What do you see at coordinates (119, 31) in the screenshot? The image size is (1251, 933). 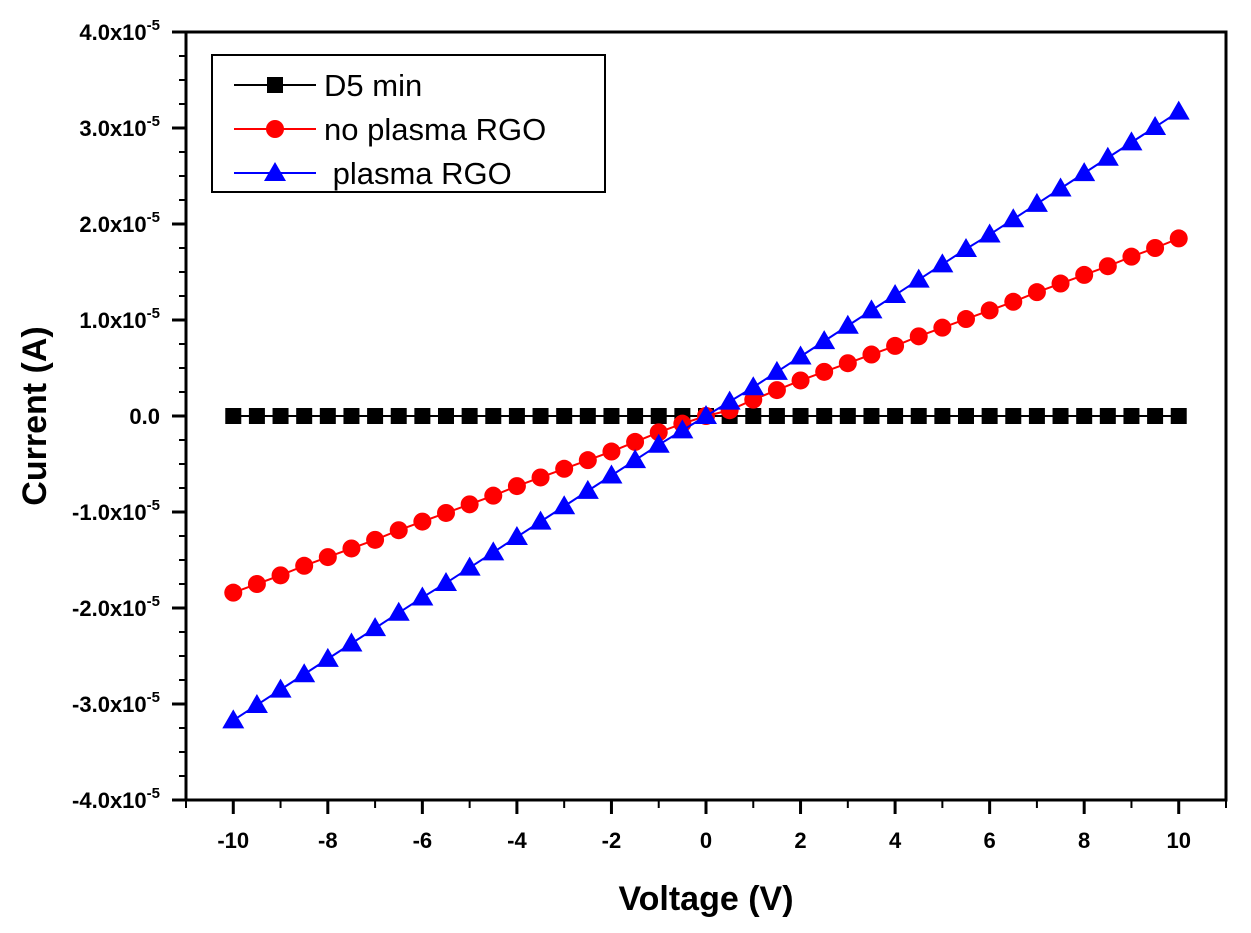 I see `y-tick-label: 4.0x10⁻⁵` at bounding box center [119, 31].